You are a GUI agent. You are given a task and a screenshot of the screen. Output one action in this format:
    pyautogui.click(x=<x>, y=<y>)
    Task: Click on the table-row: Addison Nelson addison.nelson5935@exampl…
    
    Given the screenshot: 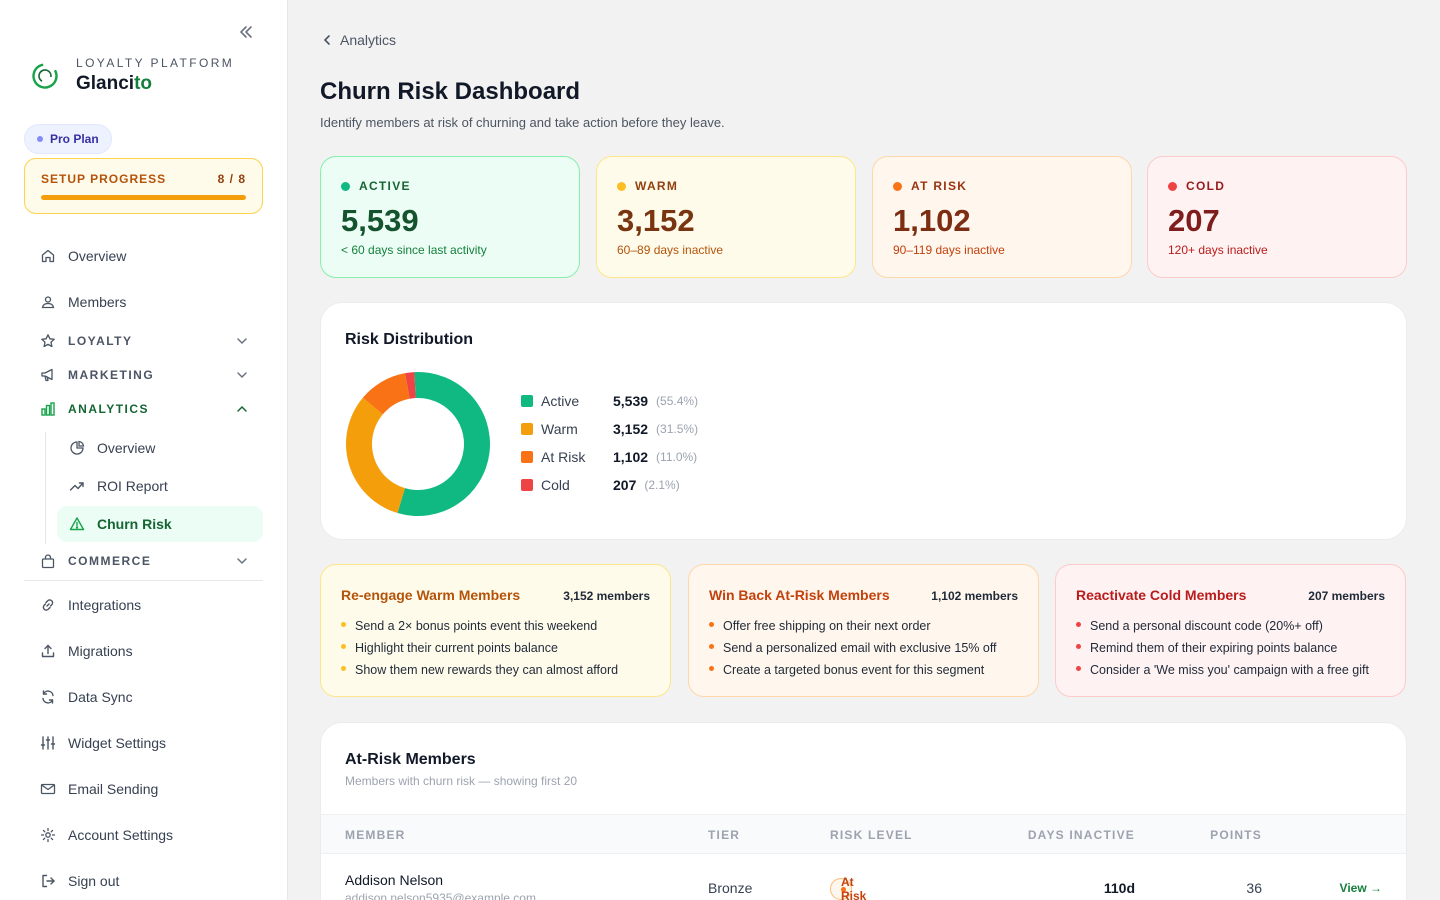 What is the action you would take?
    pyautogui.click(x=863, y=877)
    